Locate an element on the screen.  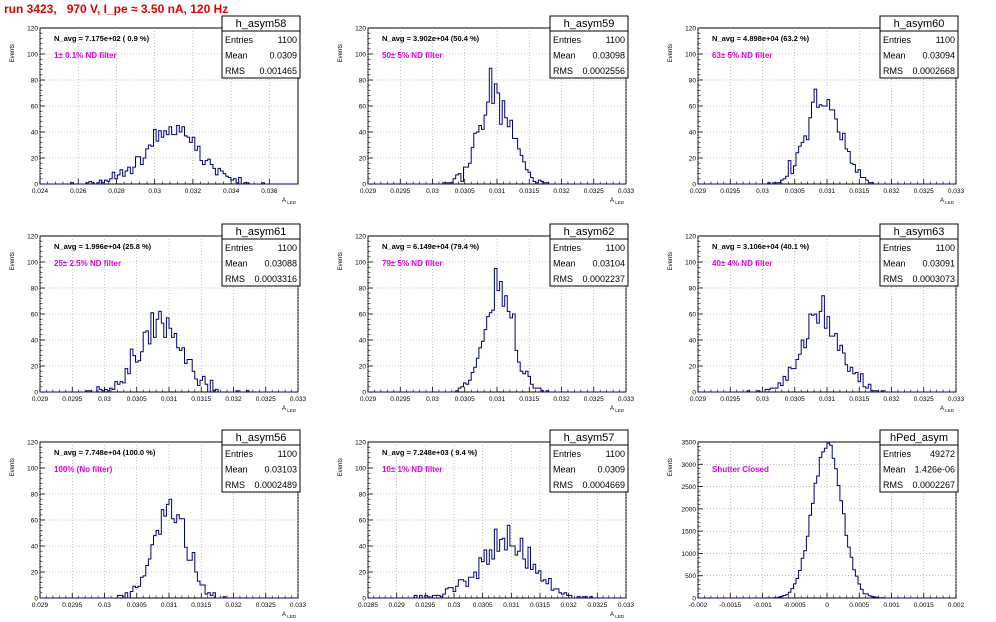
stats-value: 0.03094 is located at coordinates (938, 56).